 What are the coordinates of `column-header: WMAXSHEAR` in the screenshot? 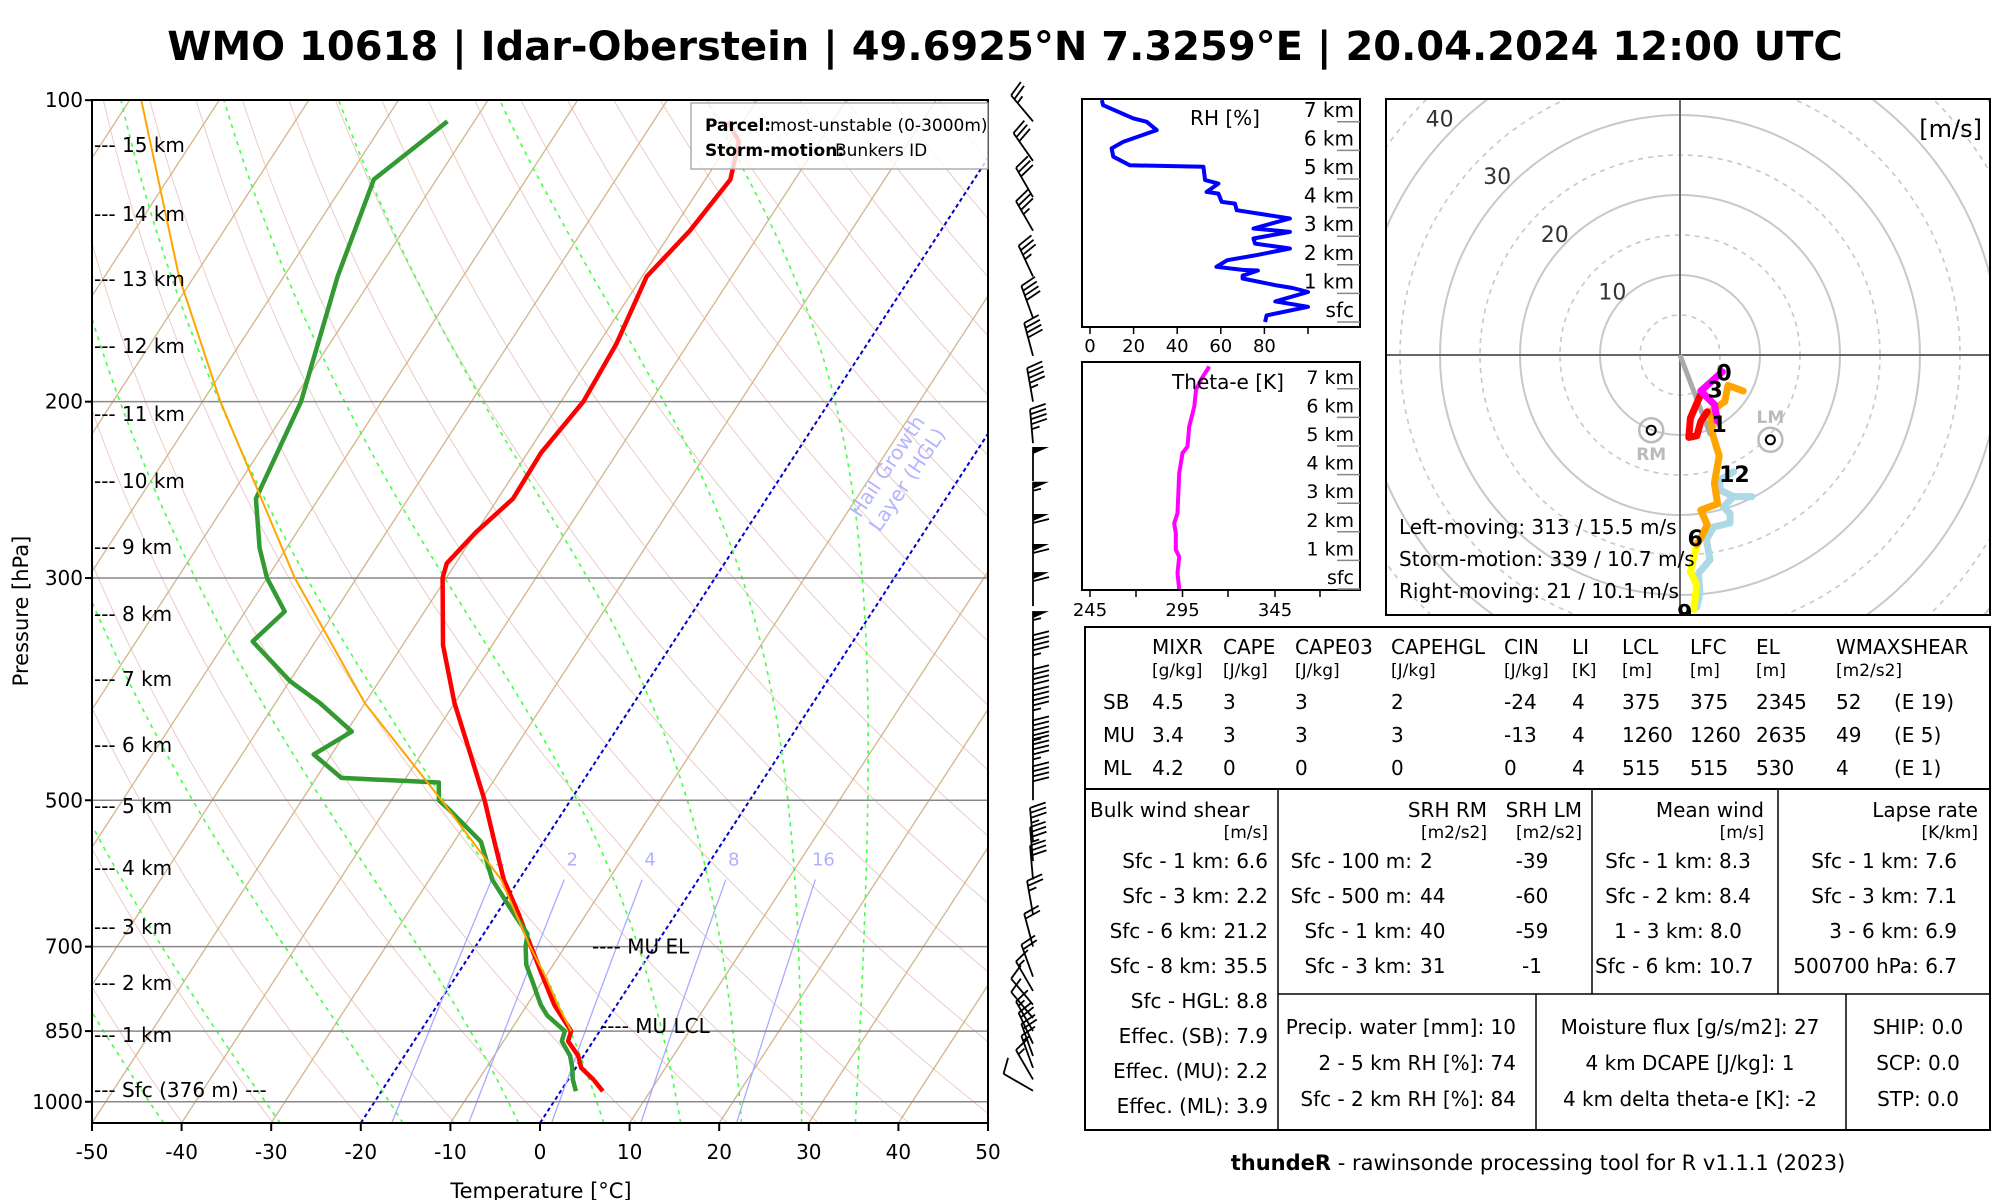 It's located at (1902, 647).